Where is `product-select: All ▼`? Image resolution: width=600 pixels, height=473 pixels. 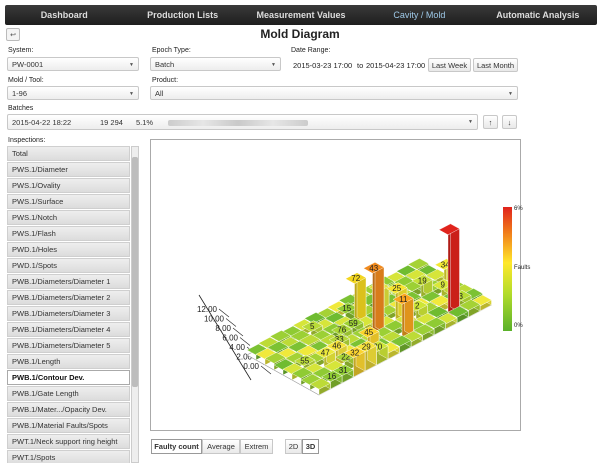 product-select: All ▼ is located at coordinates (334, 93).